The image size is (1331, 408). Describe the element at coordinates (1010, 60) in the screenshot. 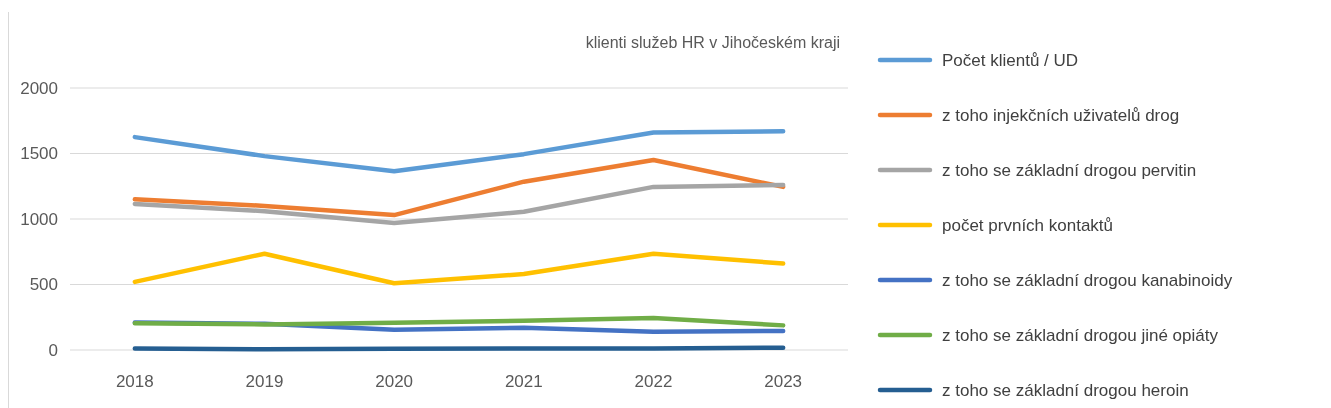

I see `legend-label: Počet klientů / UD` at that location.